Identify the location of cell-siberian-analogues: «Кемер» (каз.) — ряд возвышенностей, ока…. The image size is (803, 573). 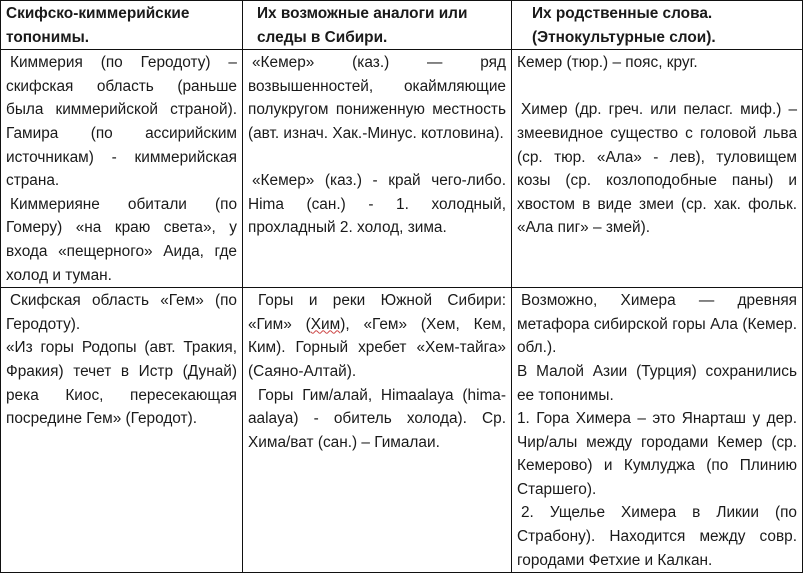
(377, 169).